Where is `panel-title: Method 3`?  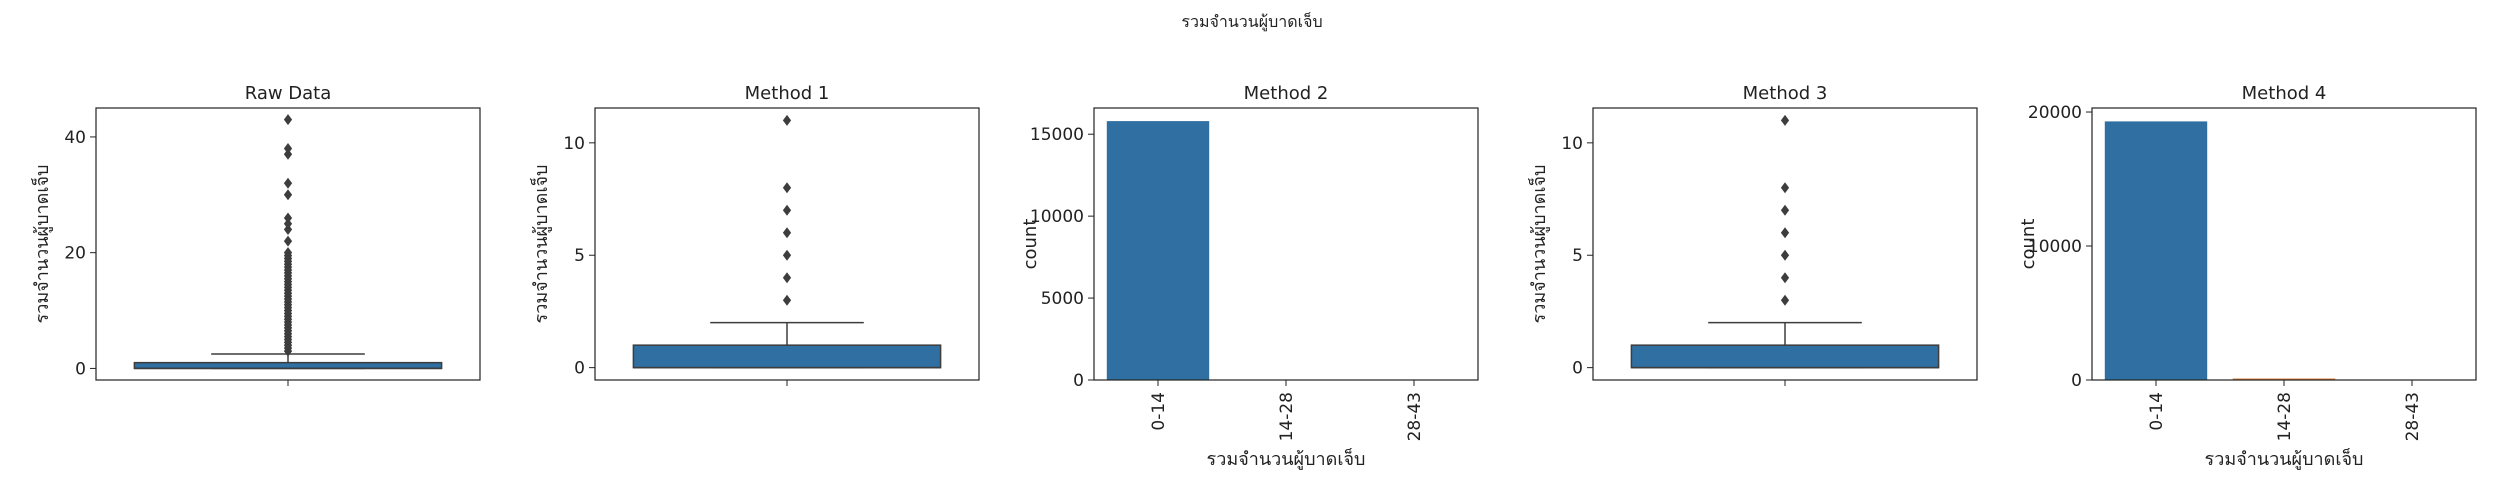 panel-title: Method 3 is located at coordinates (1785, 93).